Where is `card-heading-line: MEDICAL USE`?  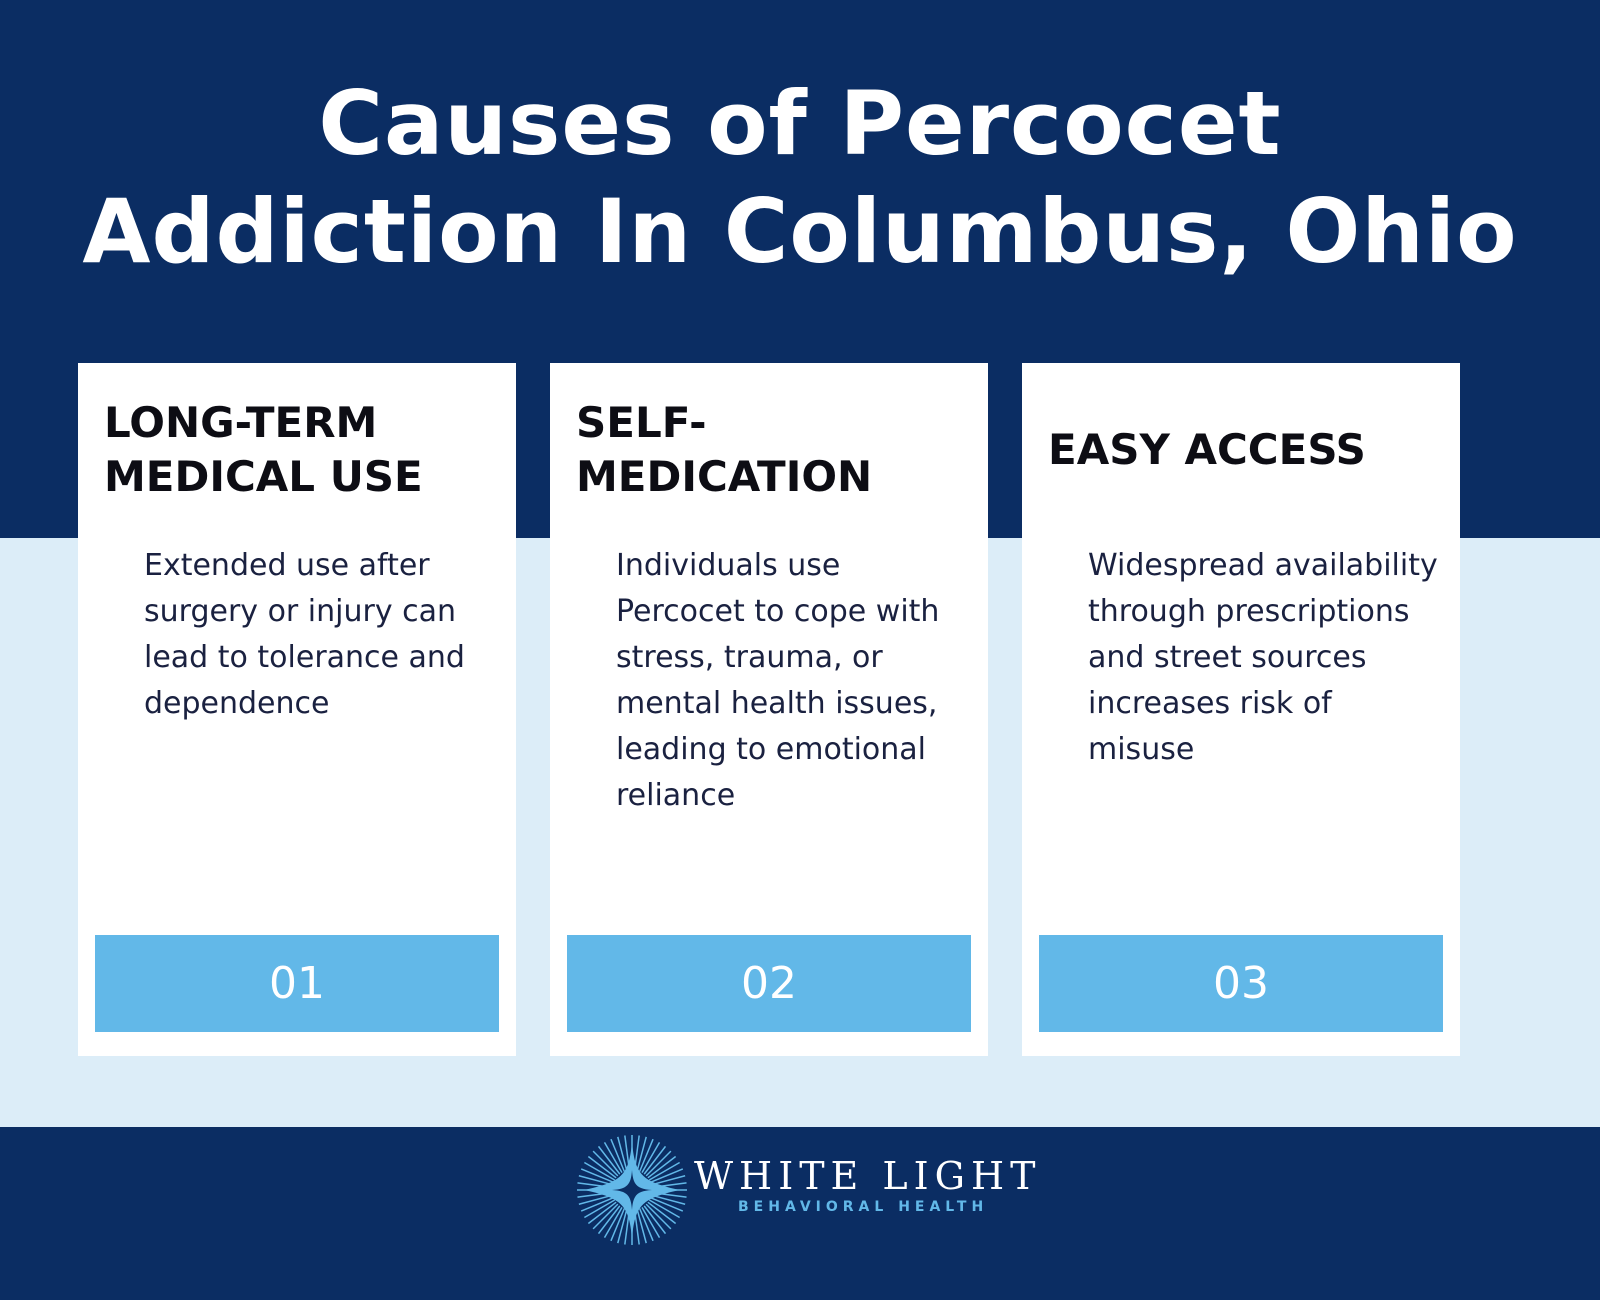 card-heading-line: MEDICAL USE is located at coordinates (263, 476).